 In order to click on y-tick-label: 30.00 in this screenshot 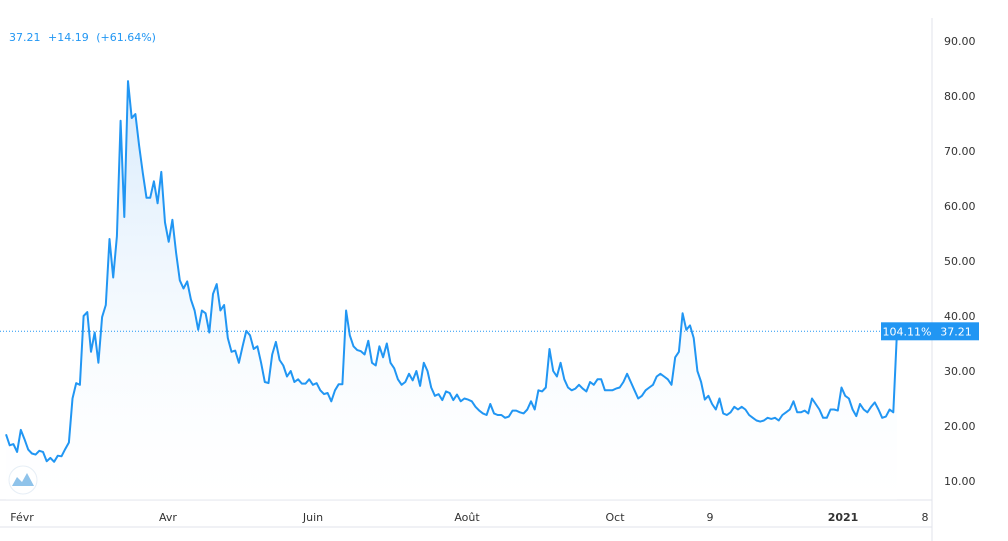, I will do `click(960, 371)`.